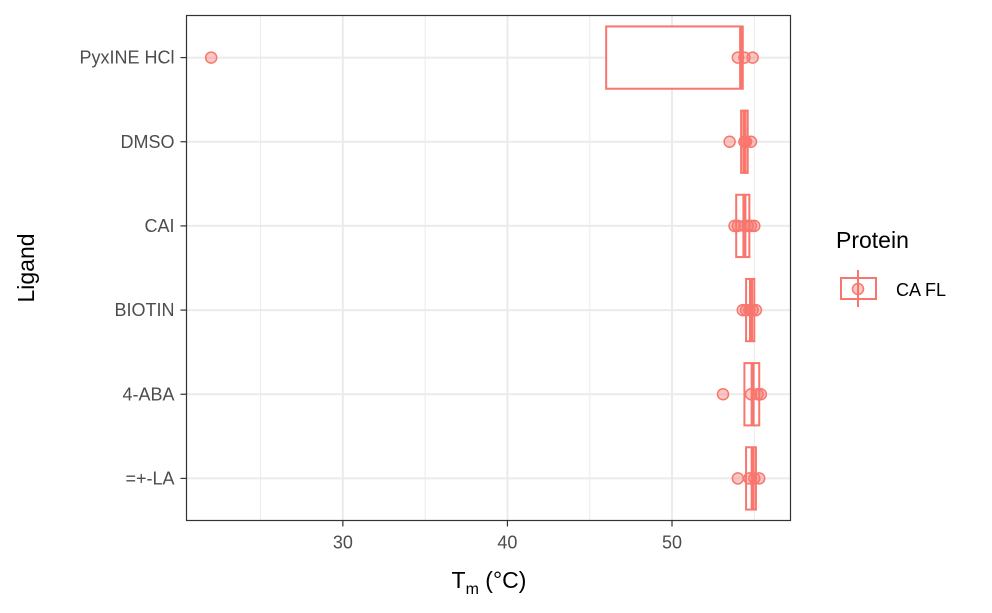  Describe the element at coordinates (674, 57) in the screenshot. I see `box-iqr` at that location.